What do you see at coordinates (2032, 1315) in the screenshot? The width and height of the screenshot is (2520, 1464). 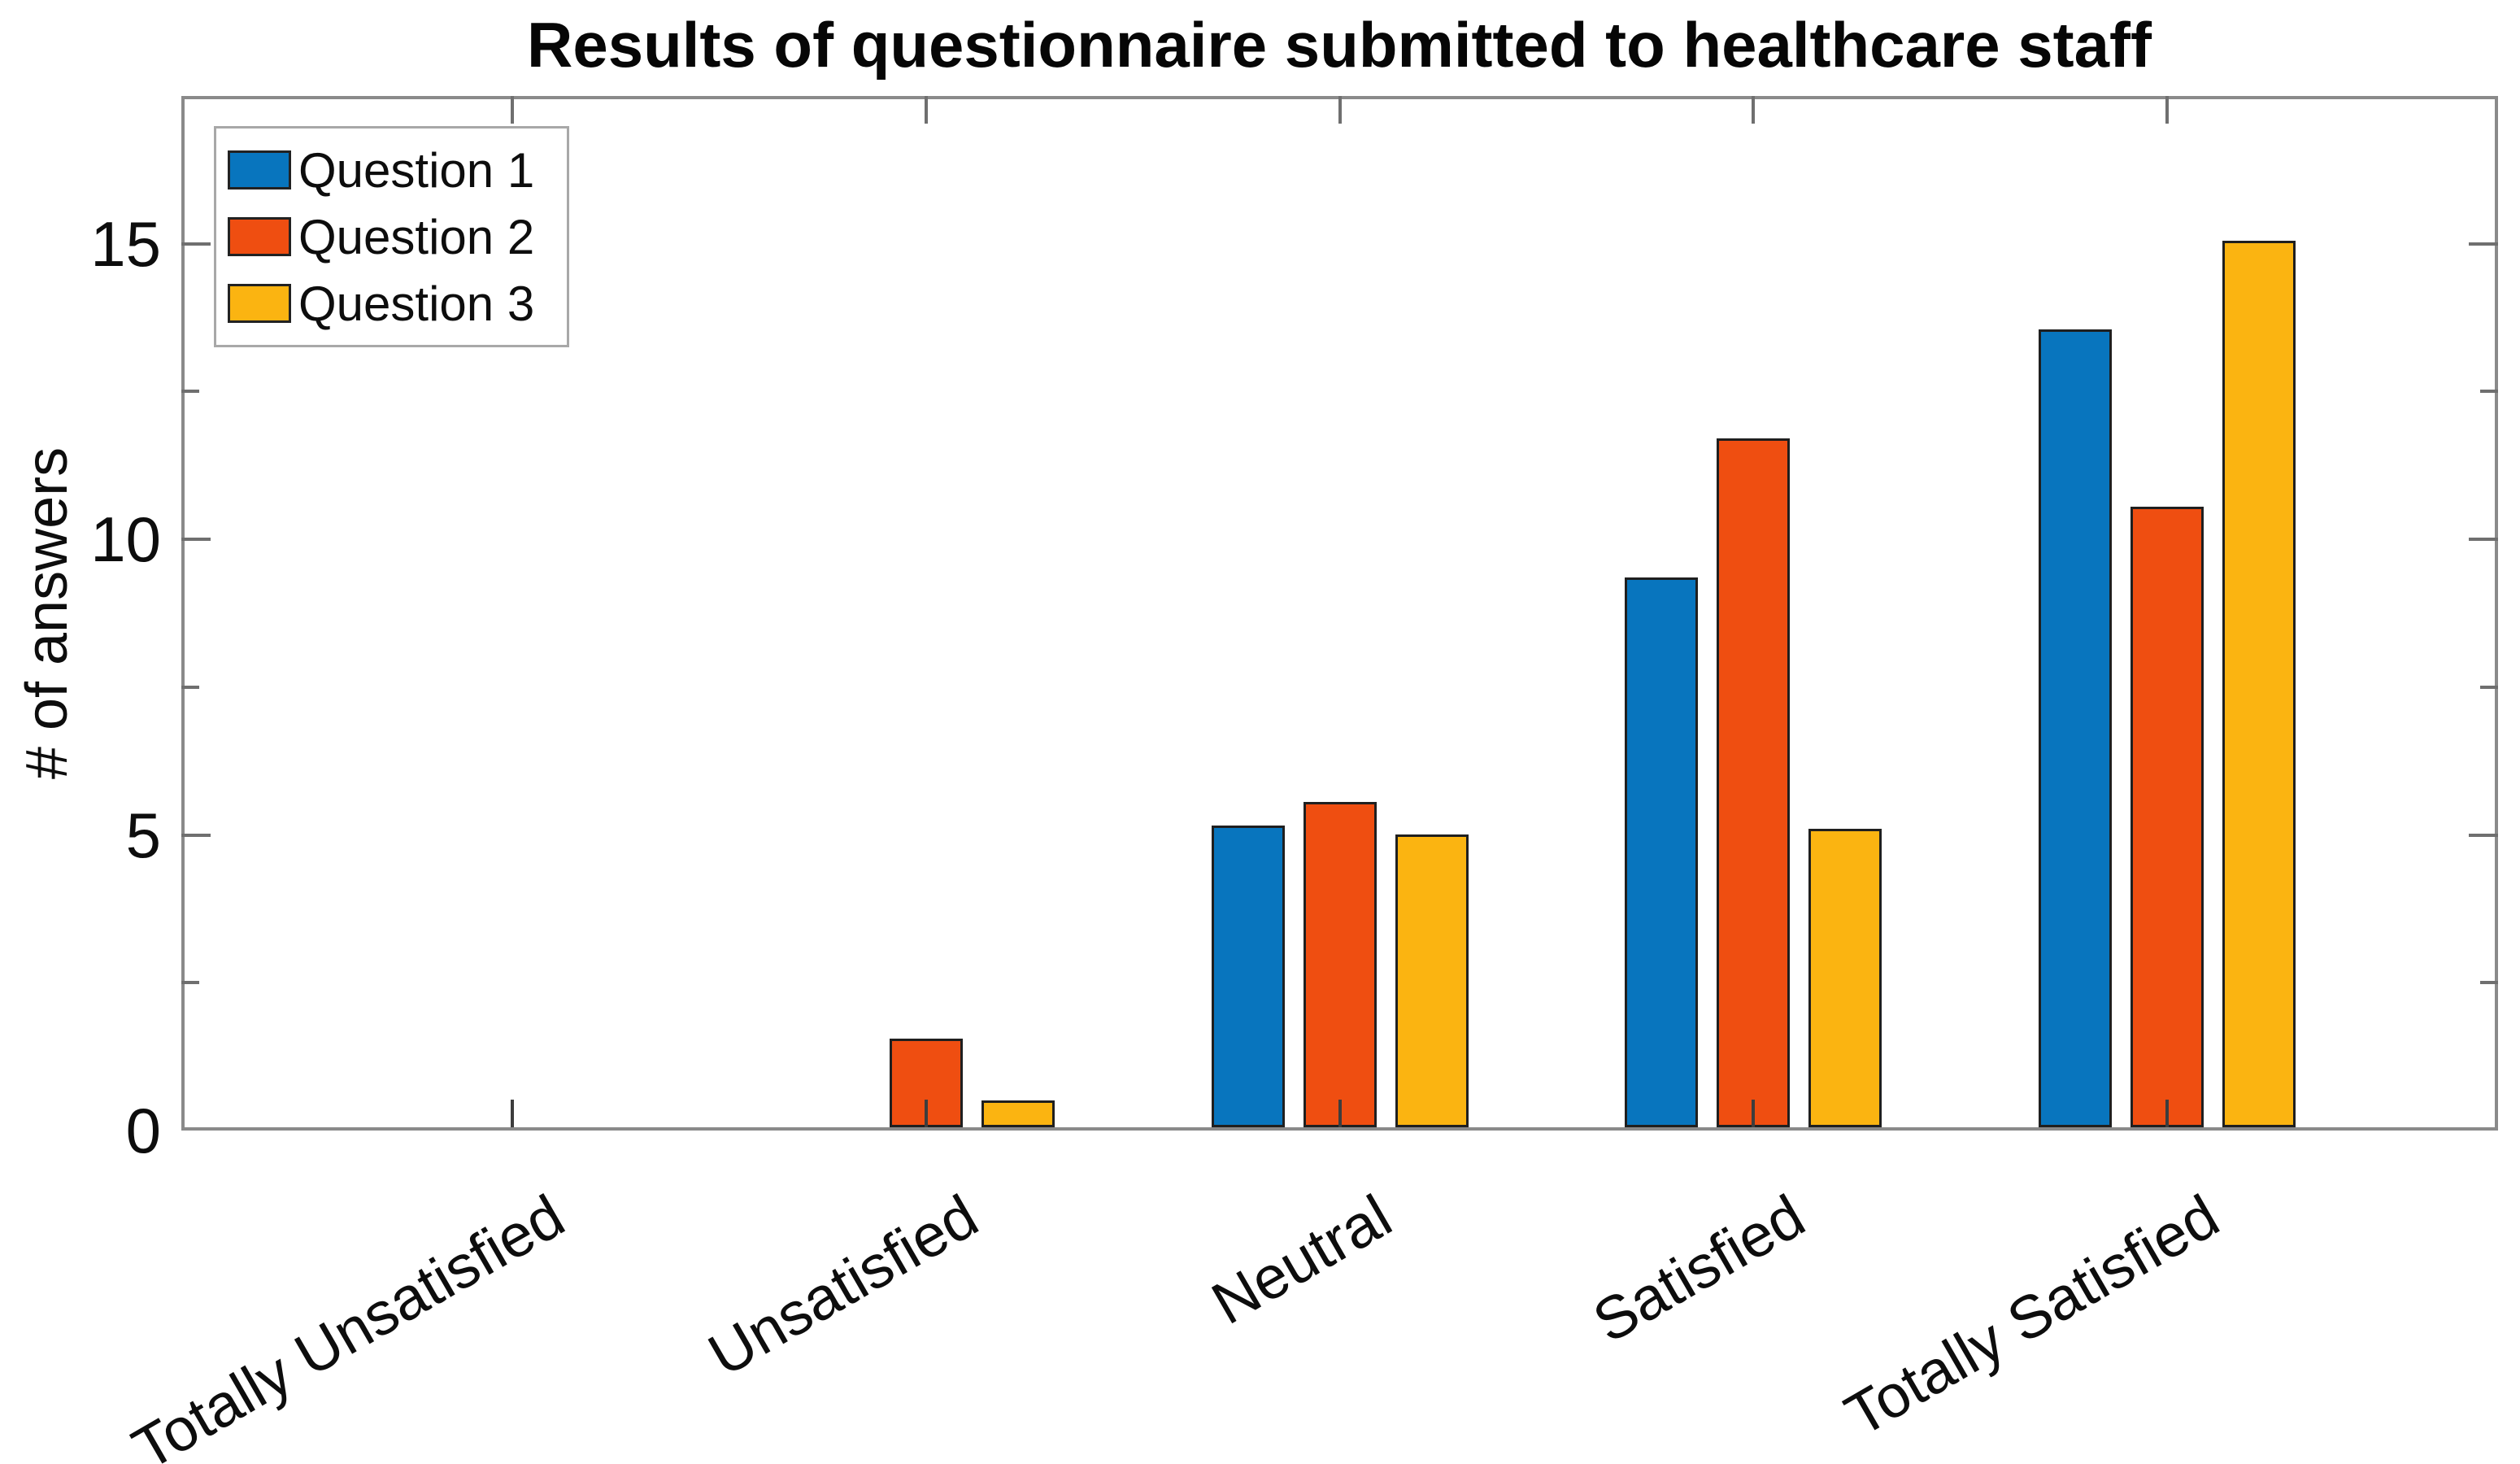 I see `x-tick-label: Totally Satisfied` at bounding box center [2032, 1315].